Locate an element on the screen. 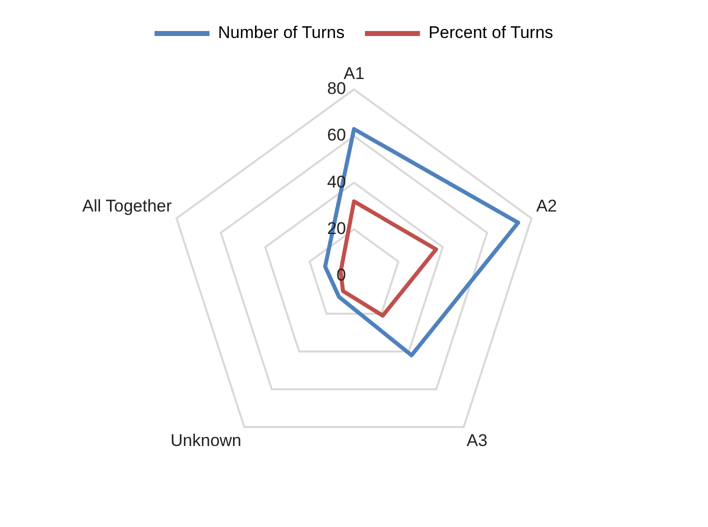  spoke-label: A3 is located at coordinates (477, 440).